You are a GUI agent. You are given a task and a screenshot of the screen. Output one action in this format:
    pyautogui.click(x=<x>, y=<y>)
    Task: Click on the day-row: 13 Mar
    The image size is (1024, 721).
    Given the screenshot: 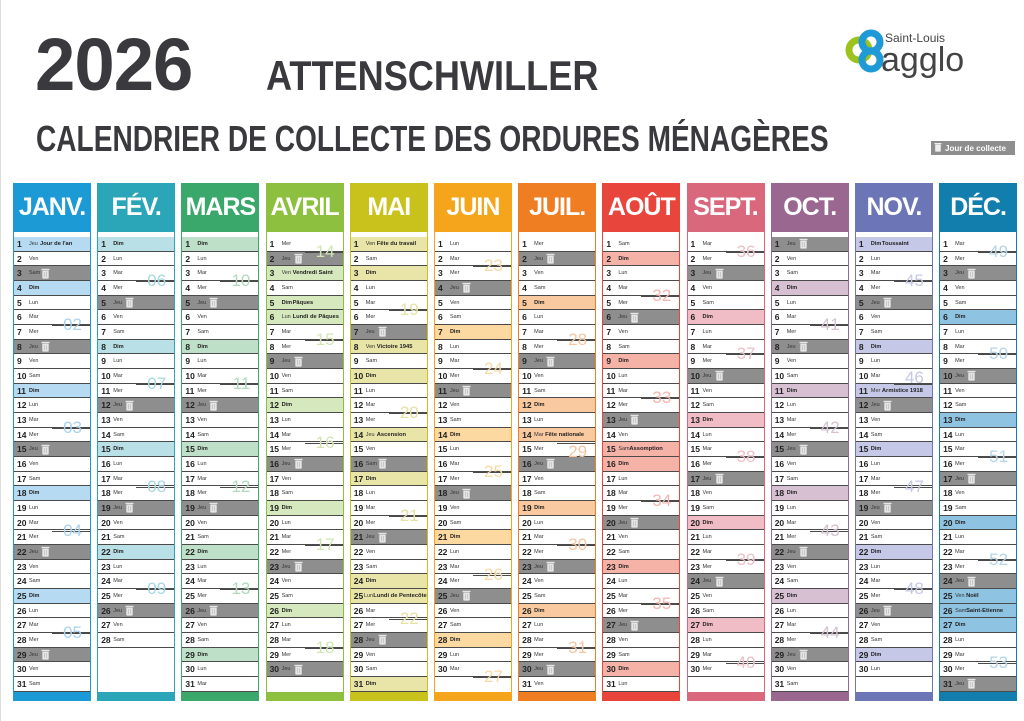 What is the action you would take?
    pyautogui.click(x=809, y=420)
    